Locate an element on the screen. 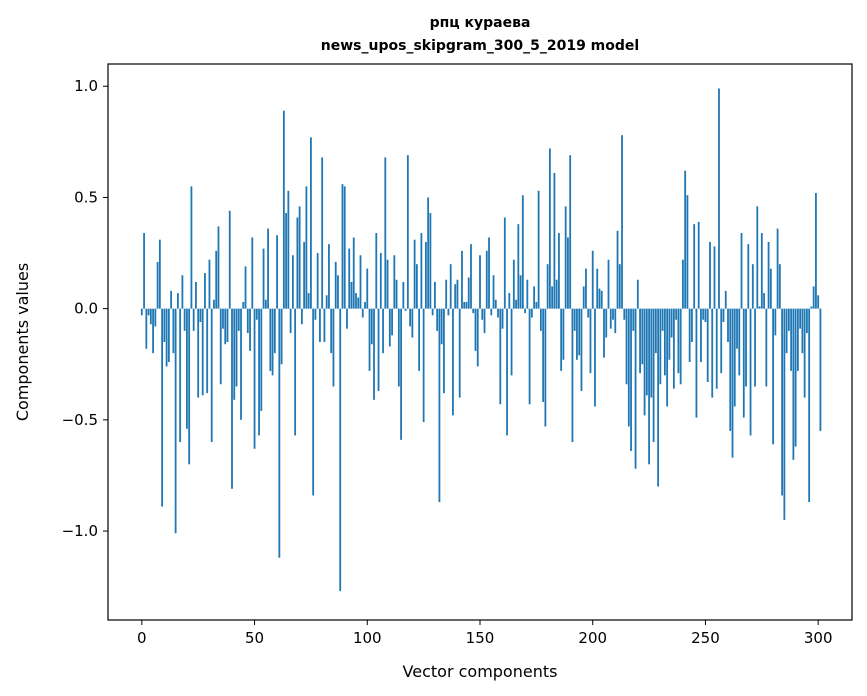 The width and height of the screenshot is (867, 696). x-tick-label: 0 is located at coordinates (142, 638).